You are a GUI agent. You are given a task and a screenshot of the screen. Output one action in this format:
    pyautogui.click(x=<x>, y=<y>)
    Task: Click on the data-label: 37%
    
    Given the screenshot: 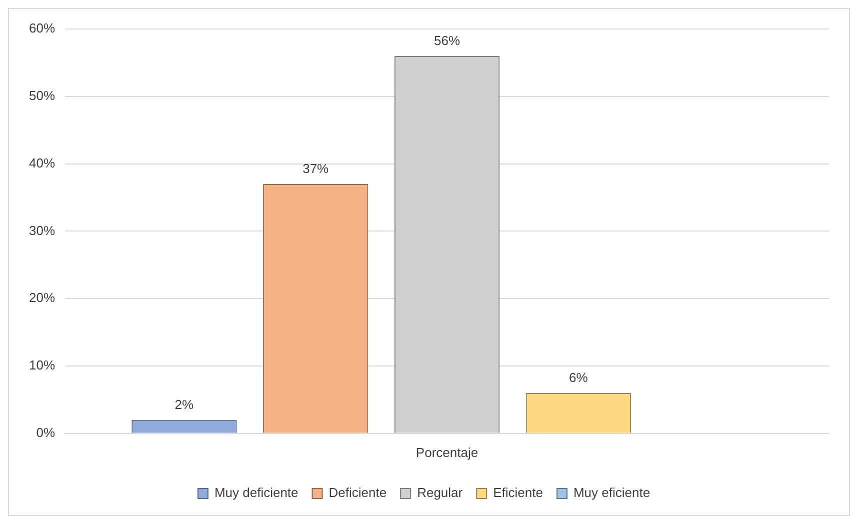 What is the action you would take?
    pyautogui.click(x=316, y=168)
    